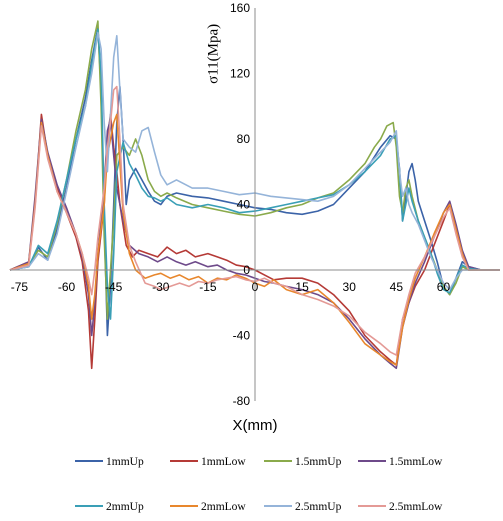  Describe the element at coordinates (223, 462) in the screenshot. I see `legend-label-1: 1mmLow` at that location.